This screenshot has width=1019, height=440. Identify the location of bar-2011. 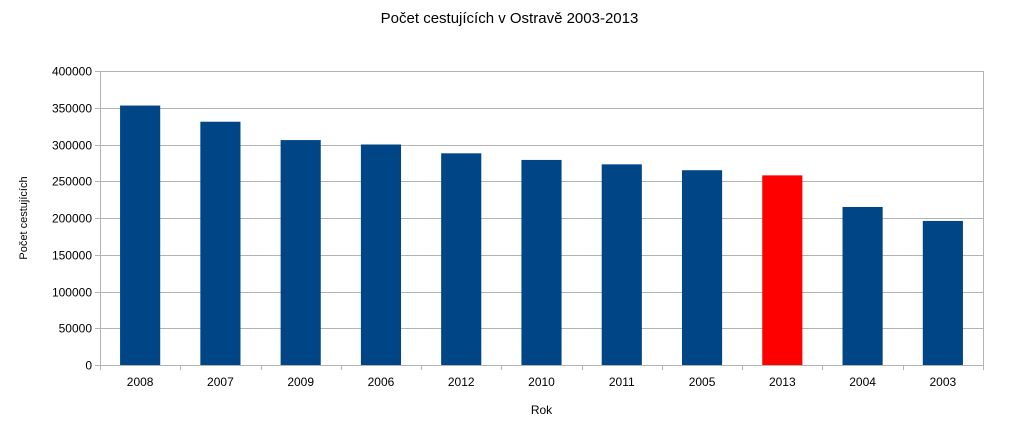
(621, 264).